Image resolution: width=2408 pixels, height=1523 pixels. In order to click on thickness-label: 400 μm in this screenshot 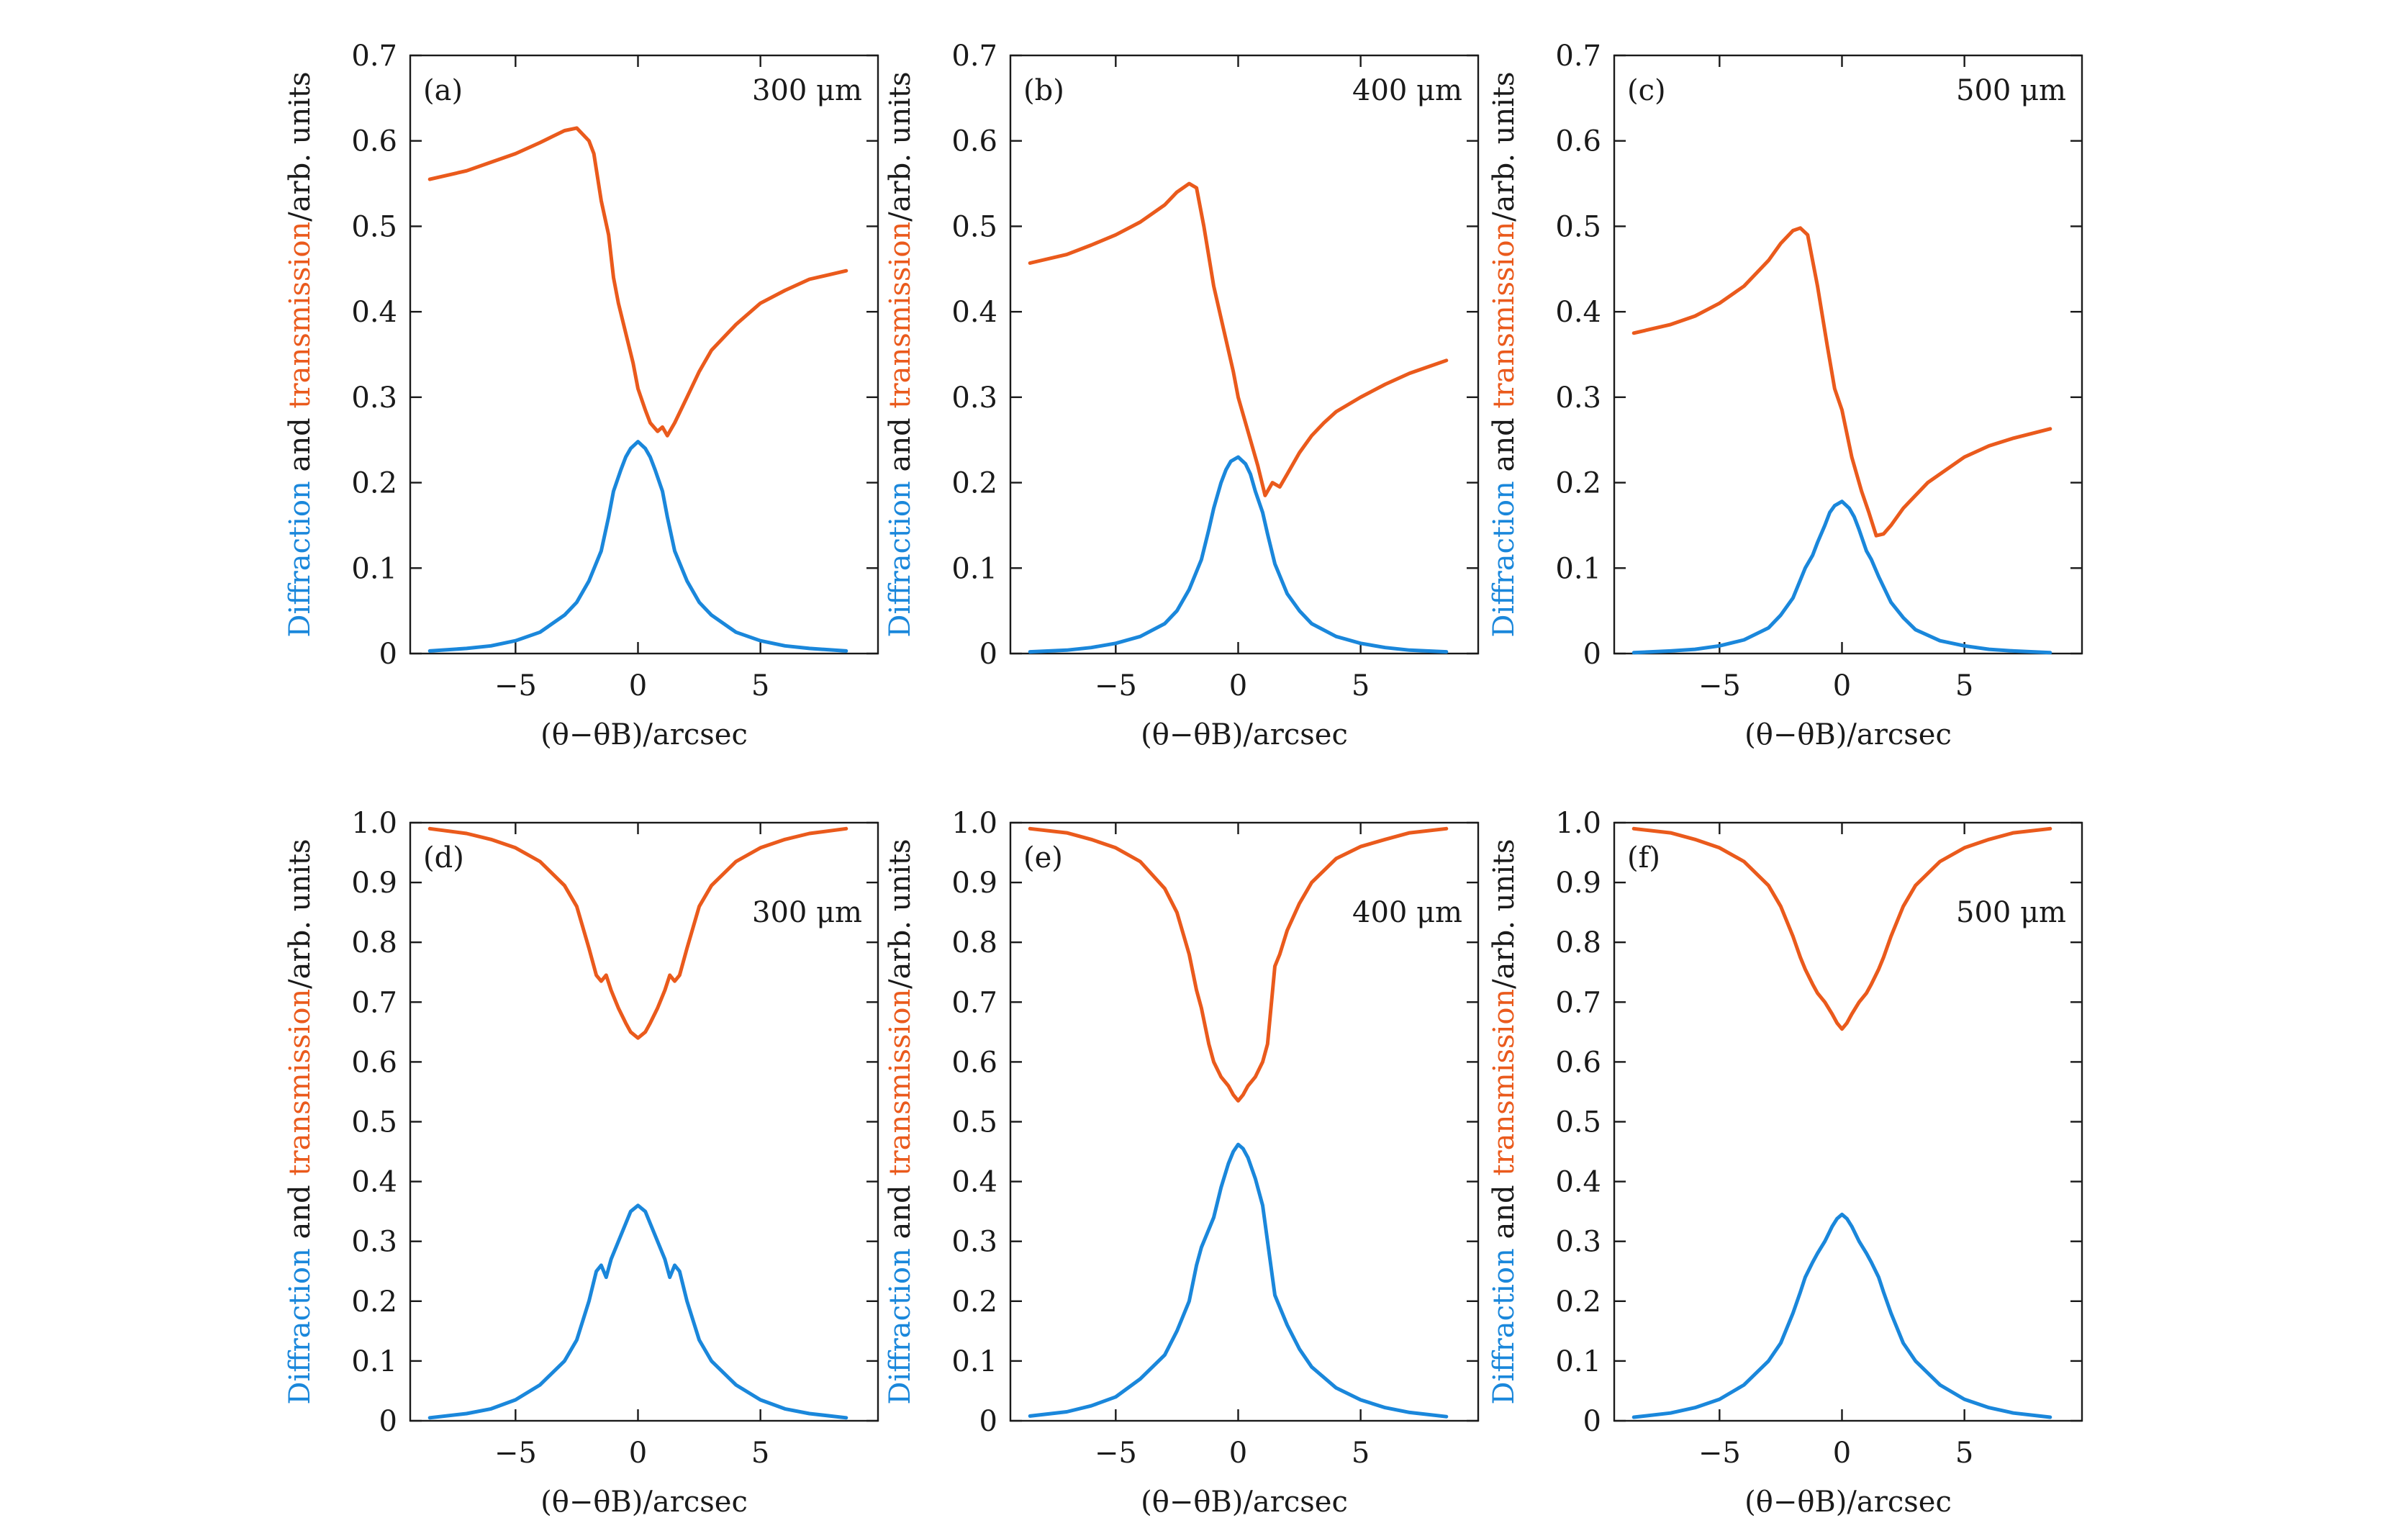, I will do `click(1407, 91)`.